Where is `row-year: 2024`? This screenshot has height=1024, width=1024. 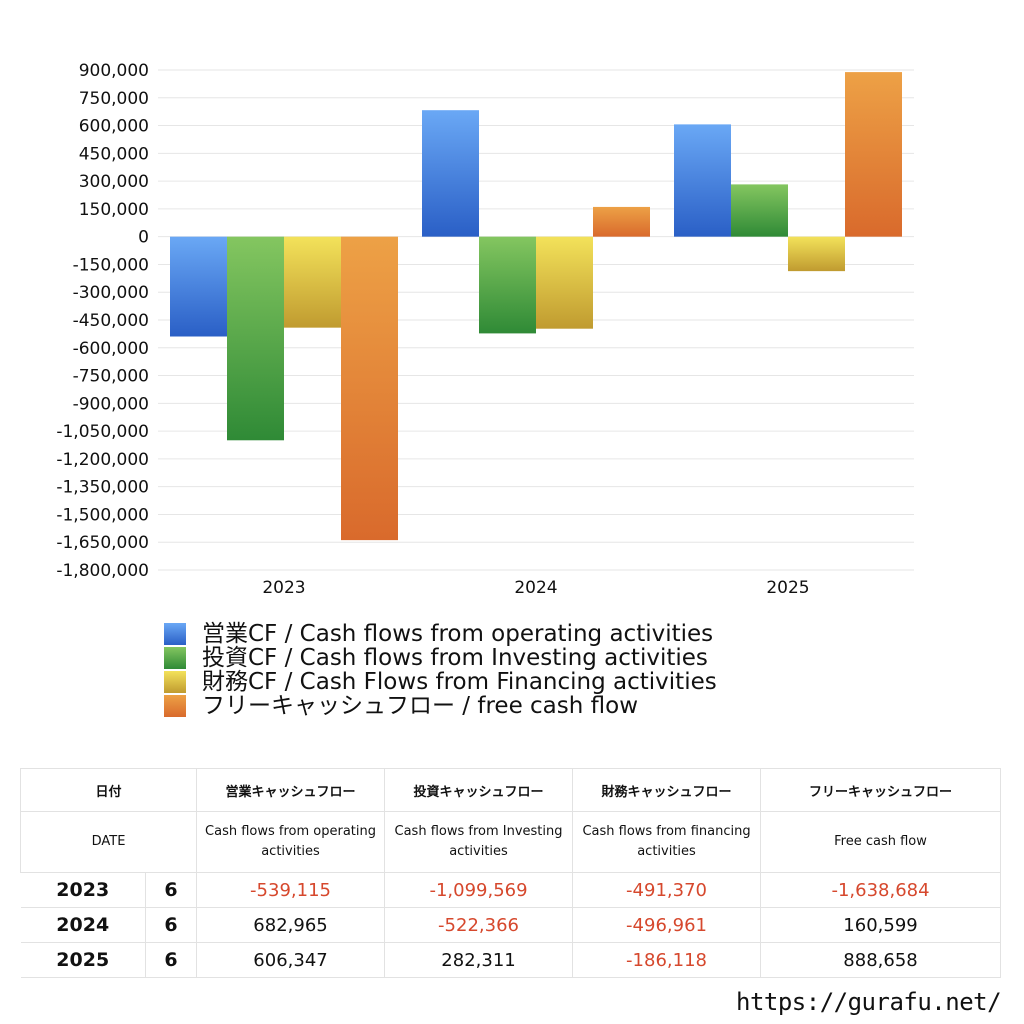
row-year: 2024 is located at coordinates (83, 925).